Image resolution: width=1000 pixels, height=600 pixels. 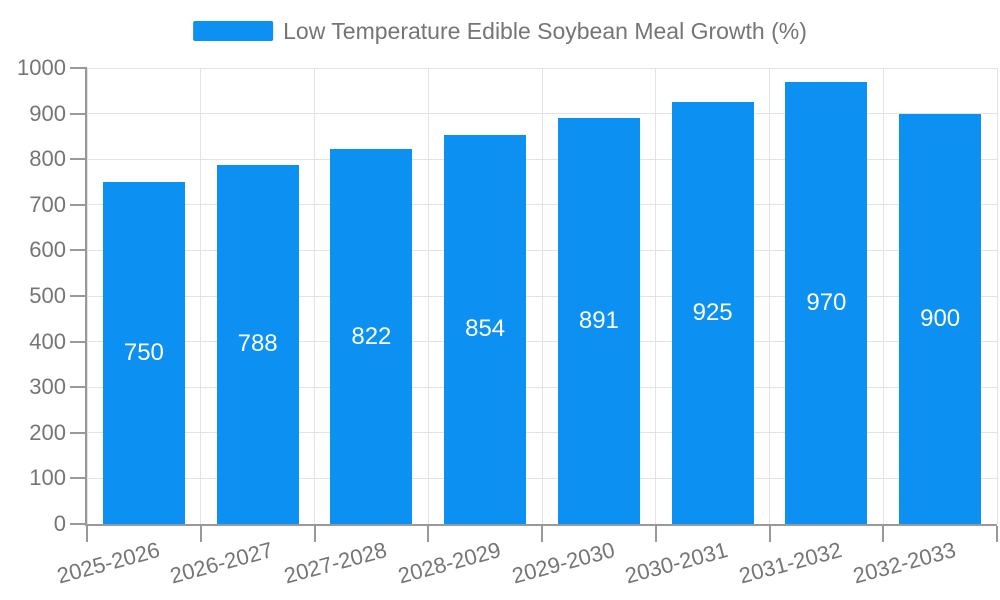 I want to click on y-tick-label: 500, so click(x=47, y=295).